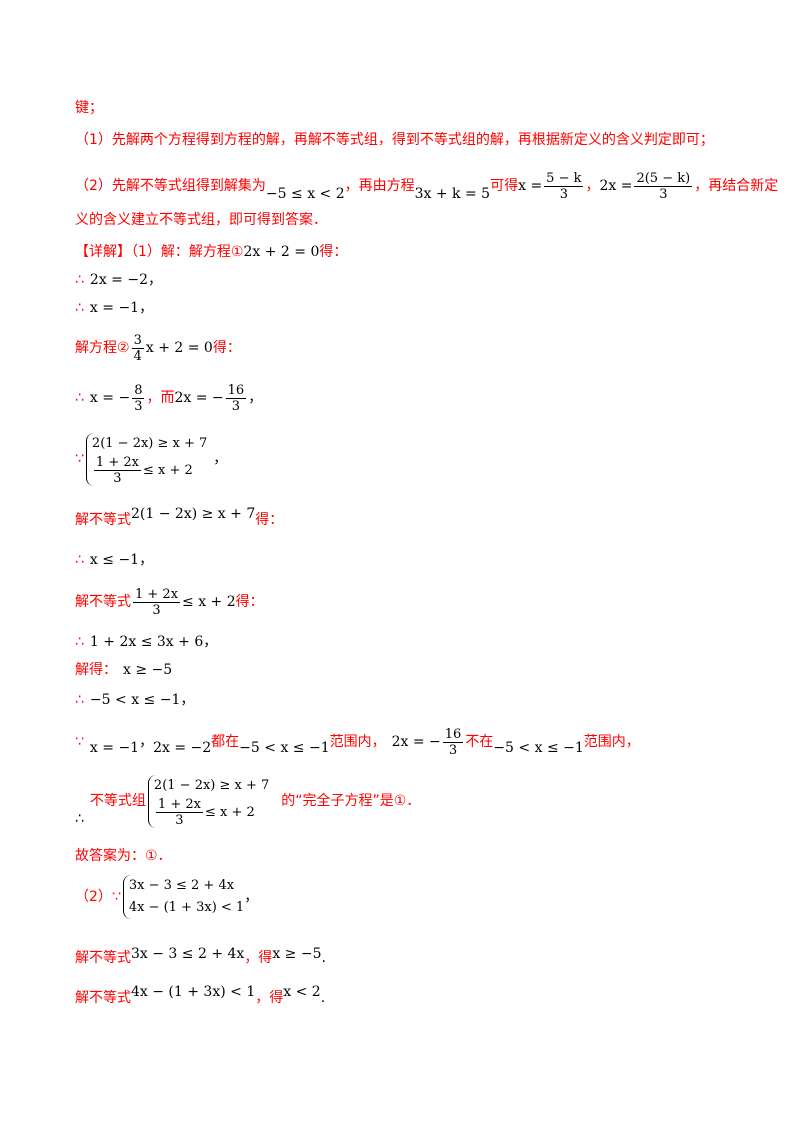 The image size is (800, 1132). Describe the element at coordinates (170, 186) in the screenshot. I see `text: （2）先解不等式组得到解集为` at that location.